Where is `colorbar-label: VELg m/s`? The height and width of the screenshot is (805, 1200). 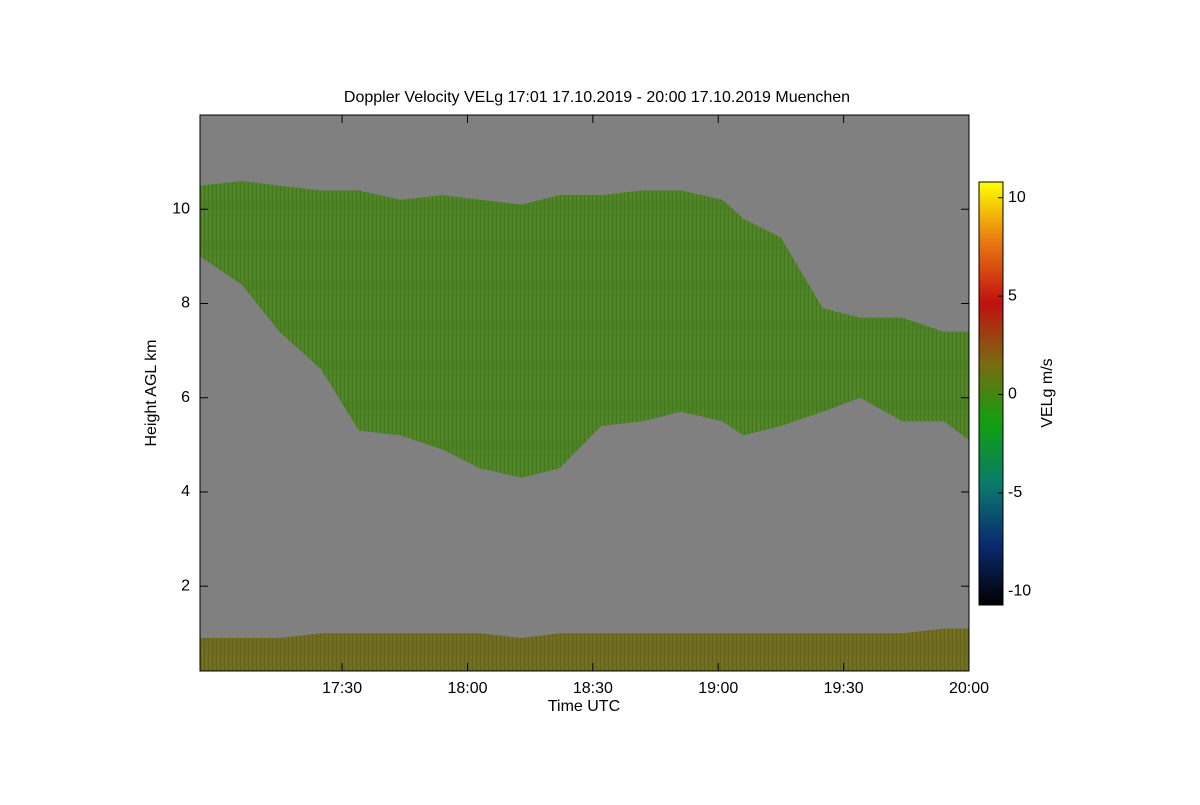 colorbar-label: VELg m/s is located at coordinates (1047, 392).